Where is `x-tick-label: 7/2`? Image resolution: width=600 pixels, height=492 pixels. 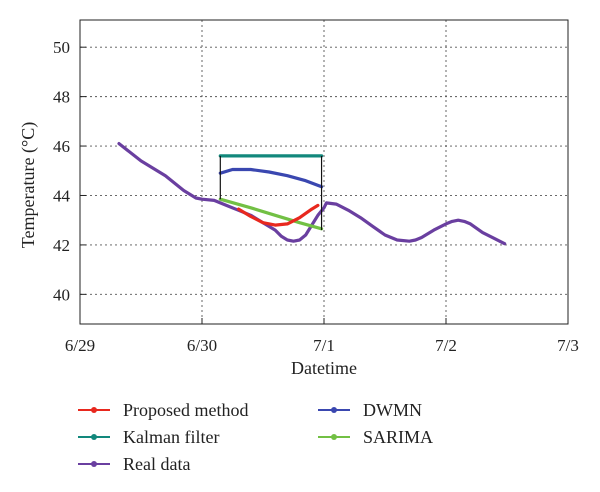
x-tick-label: 7/2 is located at coordinates (446, 345).